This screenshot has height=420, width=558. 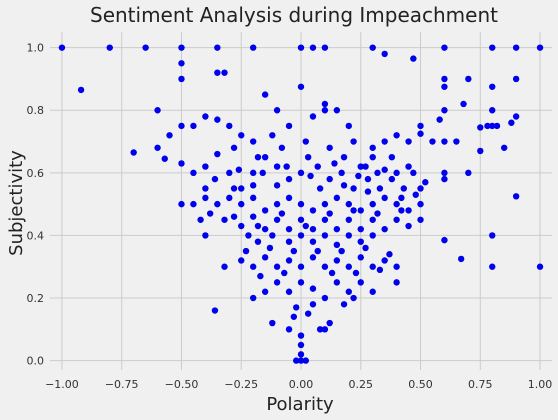 What do you see at coordinates (36, 173) in the screenshot?
I see `y-tick-label: 0.6` at bounding box center [36, 173].